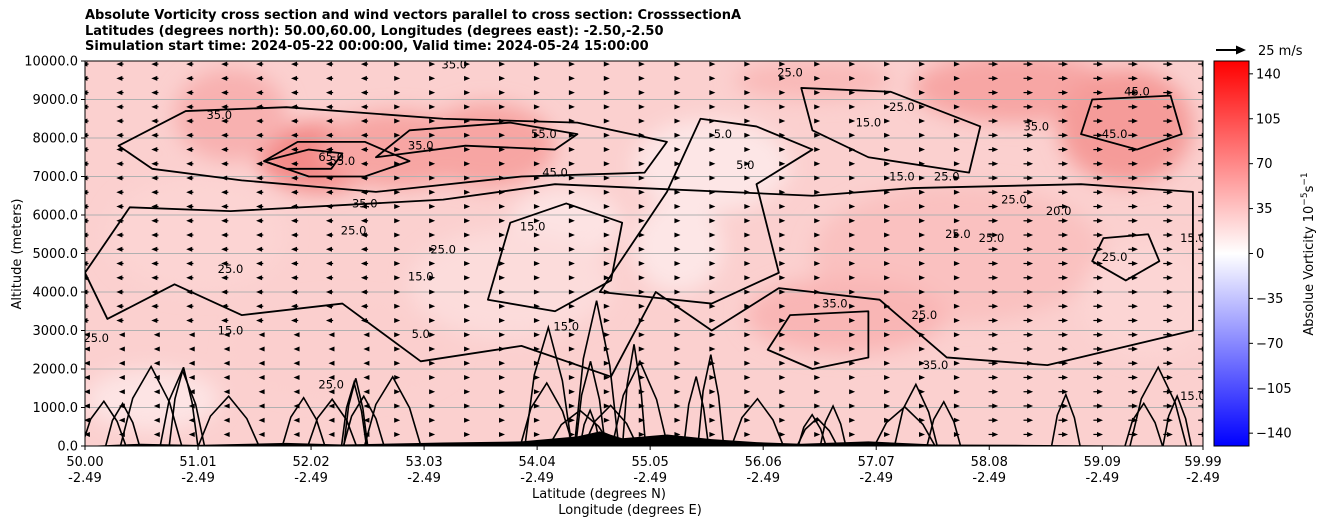 This screenshot has width=1332, height=526. What do you see at coordinates (365, 203) in the screenshot?
I see `contour-label: 35.0` at bounding box center [365, 203].